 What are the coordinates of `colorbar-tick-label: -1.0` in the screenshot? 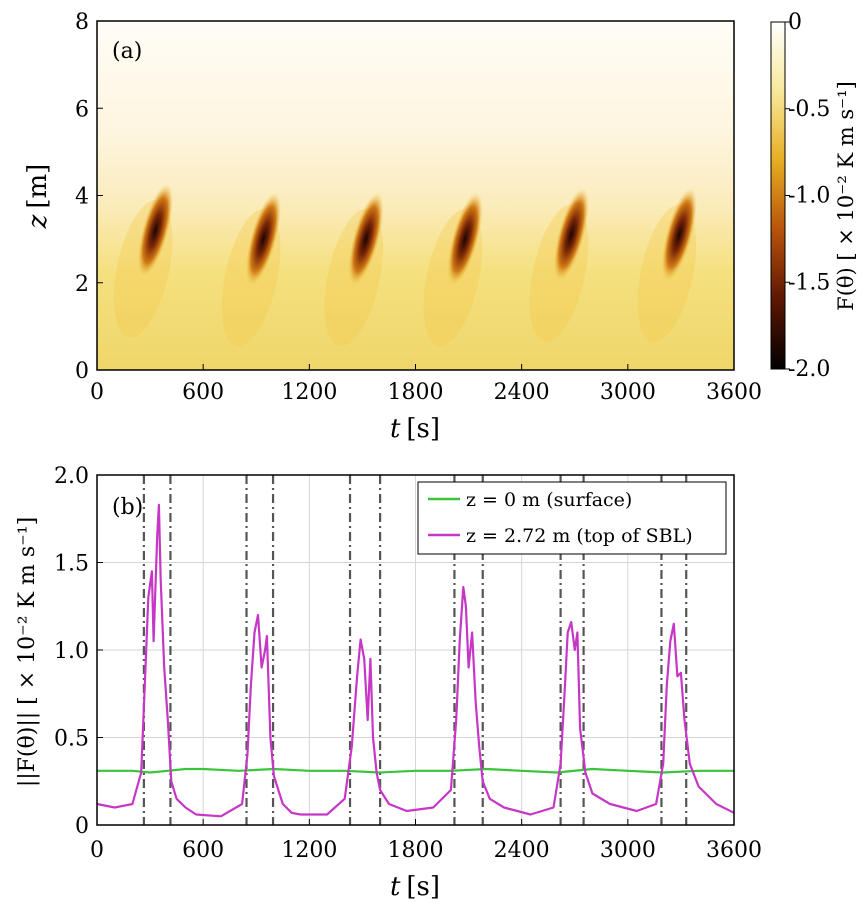 It's located at (809, 196).